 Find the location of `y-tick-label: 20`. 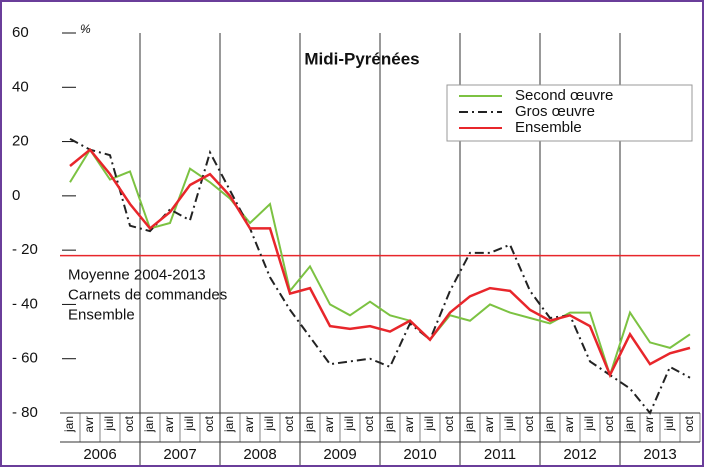

y-tick-label: 20 is located at coordinates (20, 141).